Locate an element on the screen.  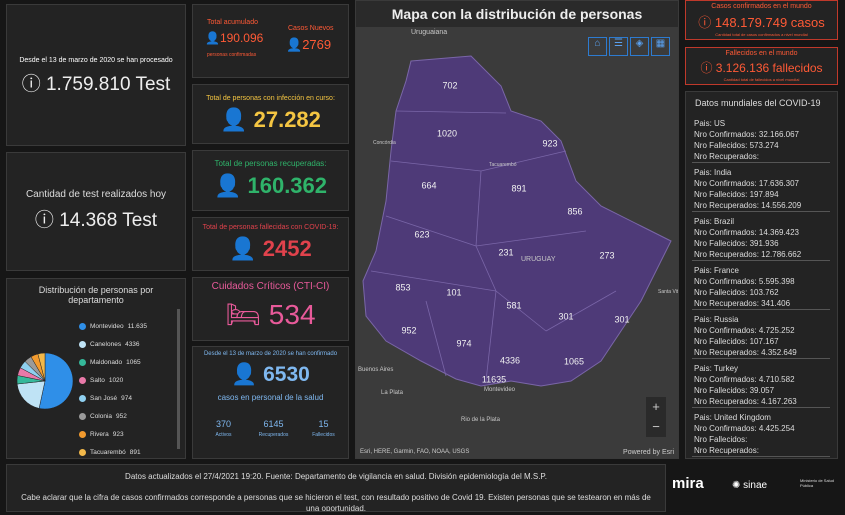
dept-value: 952 is located at coordinates (121, 416).